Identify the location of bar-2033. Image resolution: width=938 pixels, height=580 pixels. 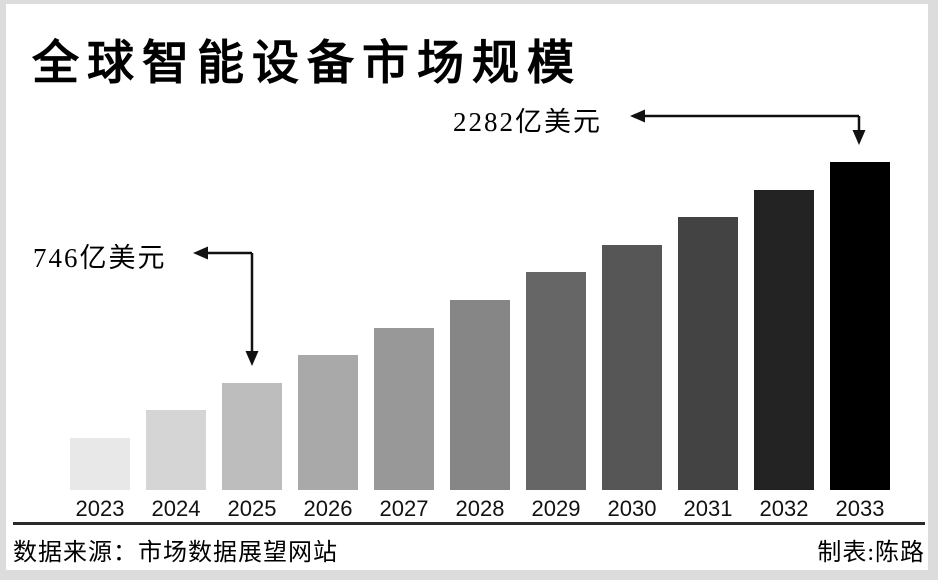
(860, 326).